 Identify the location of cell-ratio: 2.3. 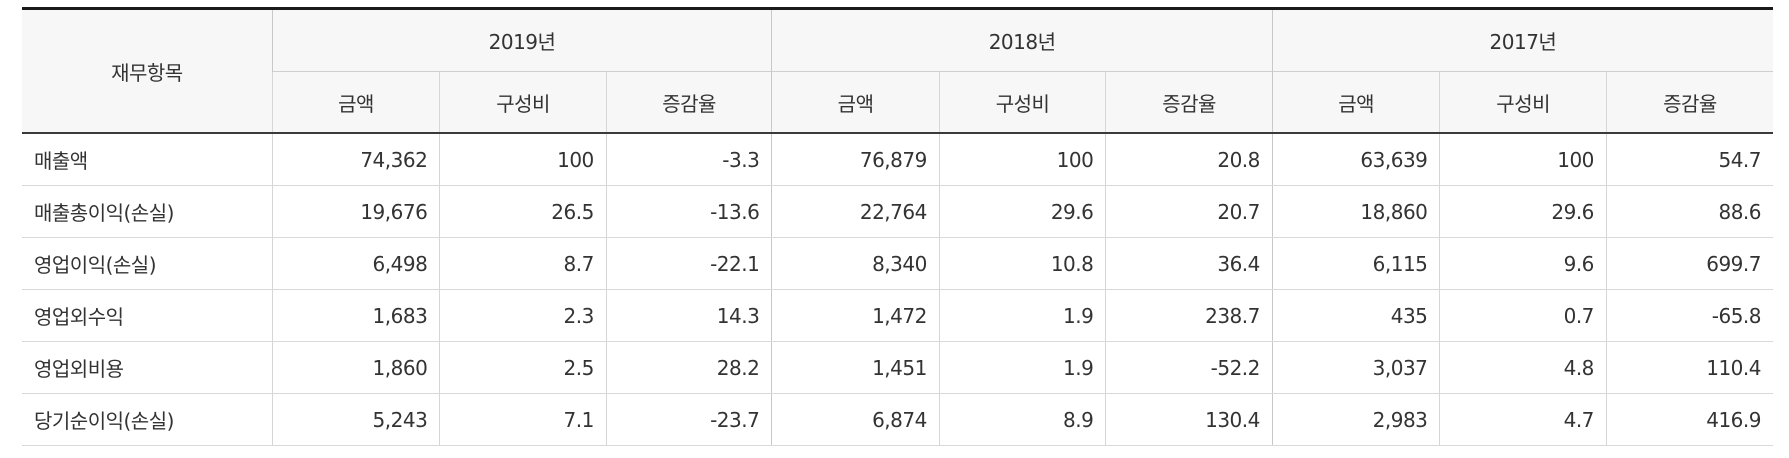
(523, 315).